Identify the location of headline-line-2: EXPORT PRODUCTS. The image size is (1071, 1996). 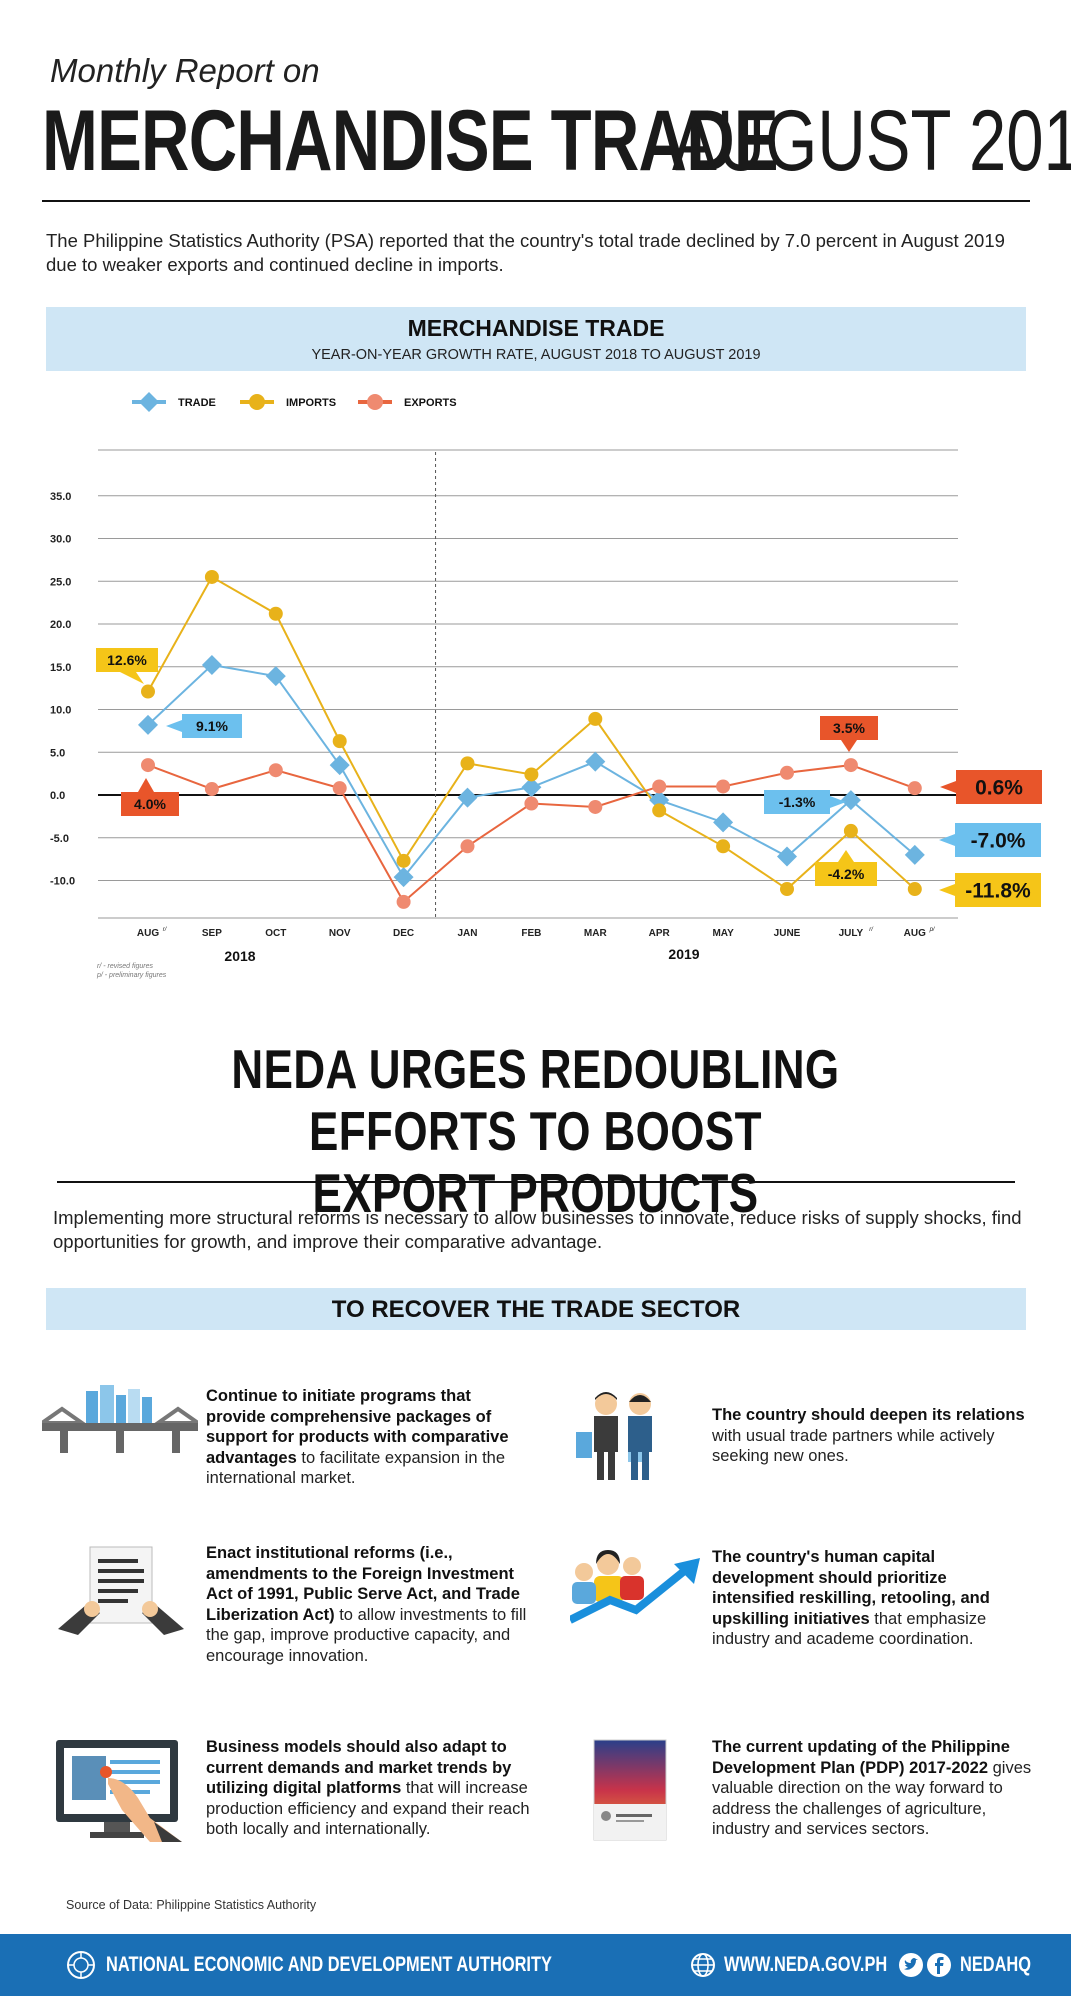
(535, 1193).